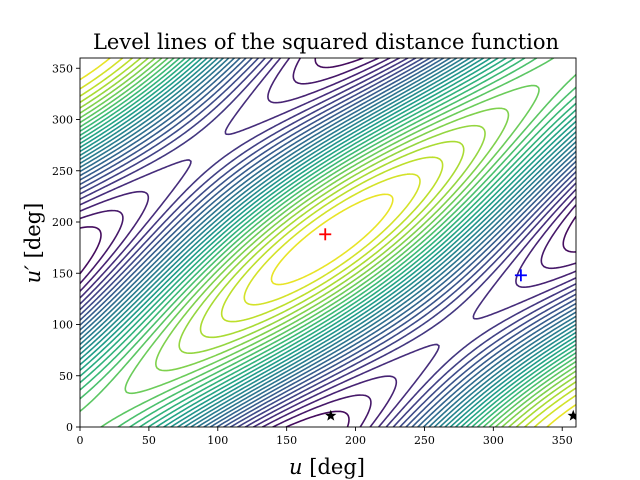 Image resolution: width=640 pixels, height=480 pixels. Describe the element at coordinates (66, 376) in the screenshot. I see `y-tick-label: 50` at that location.